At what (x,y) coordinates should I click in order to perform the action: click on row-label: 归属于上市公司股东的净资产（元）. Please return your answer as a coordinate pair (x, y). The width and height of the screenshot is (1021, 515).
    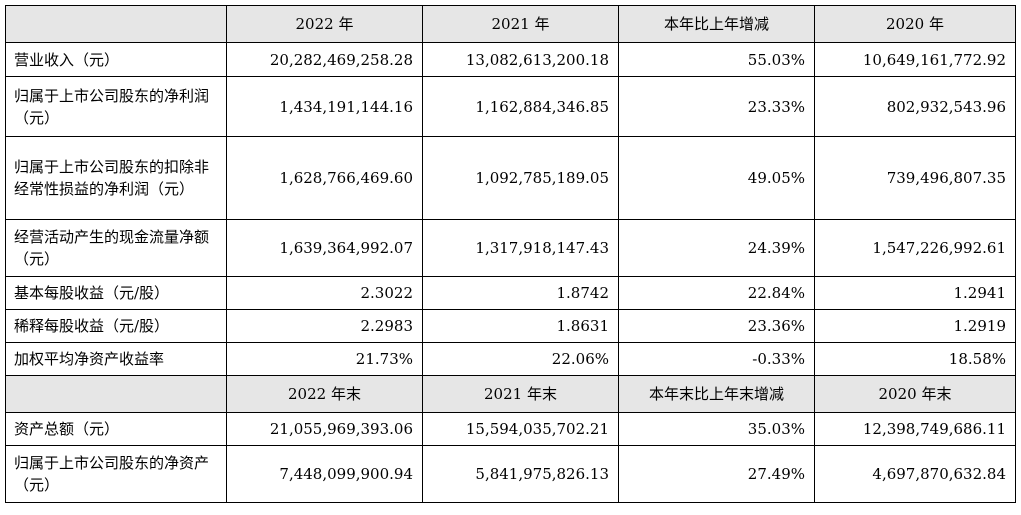
    Looking at the image, I should click on (116, 474).